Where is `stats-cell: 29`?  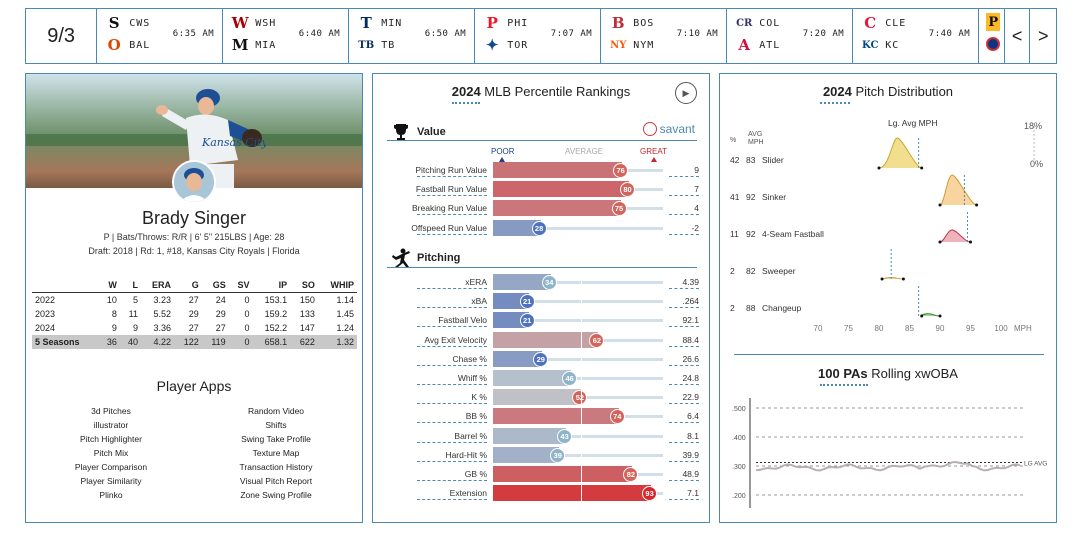 stats-cell: 29 is located at coordinates (193, 314).